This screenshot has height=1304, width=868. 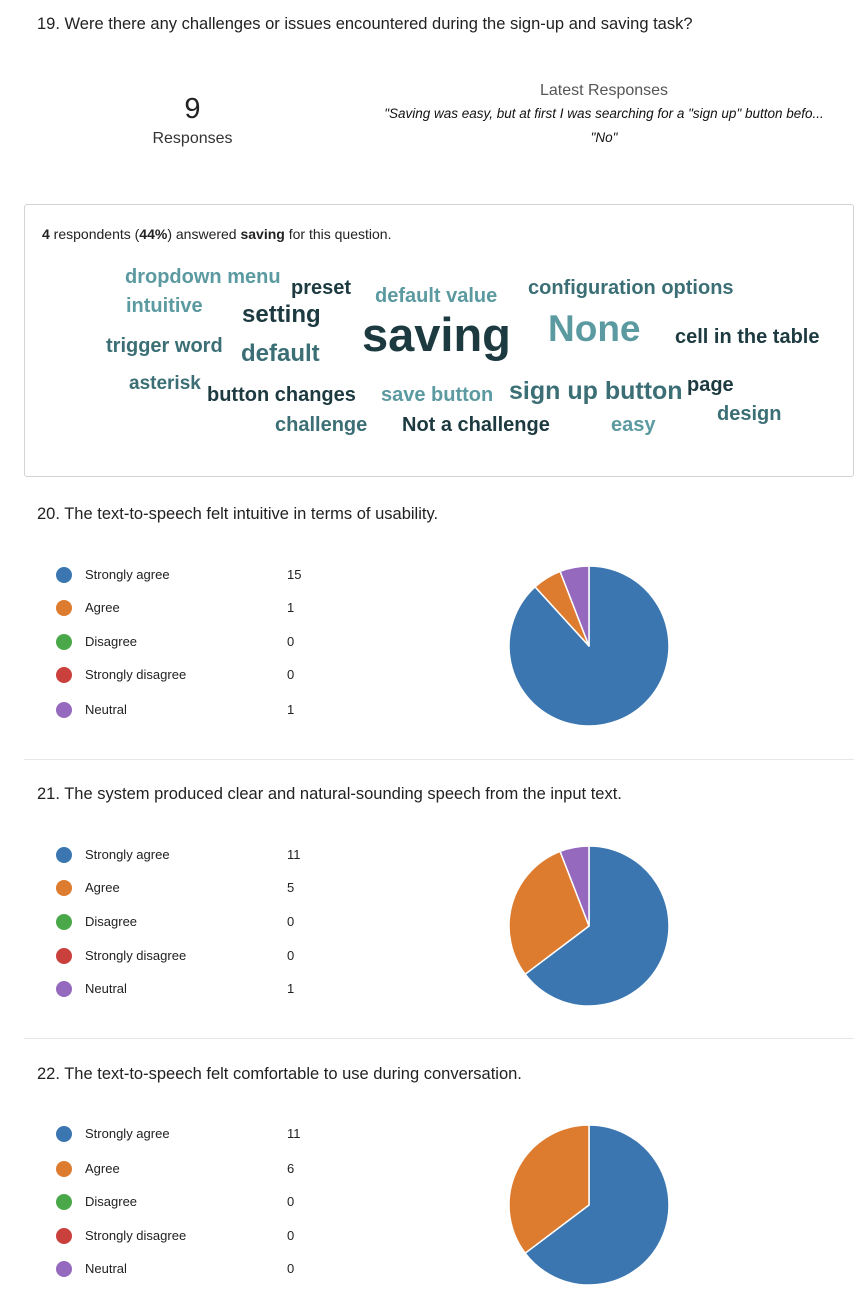 I want to click on legend-count: 5, so click(x=291, y=887).